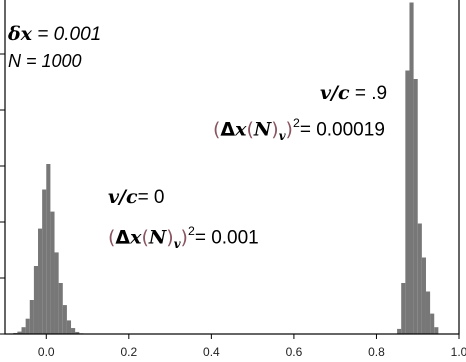 The height and width of the screenshot is (362, 466). Describe the element at coordinates (128, 352) in the screenshot. I see `x-tick-label: 0.2` at that location.